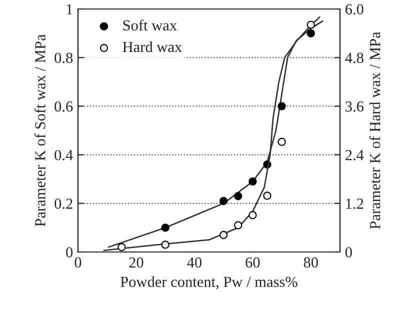 The image size is (409, 324). What do you see at coordinates (355, 9) in the screenshot?
I see `y2-tick-label: 6.0` at bounding box center [355, 9].